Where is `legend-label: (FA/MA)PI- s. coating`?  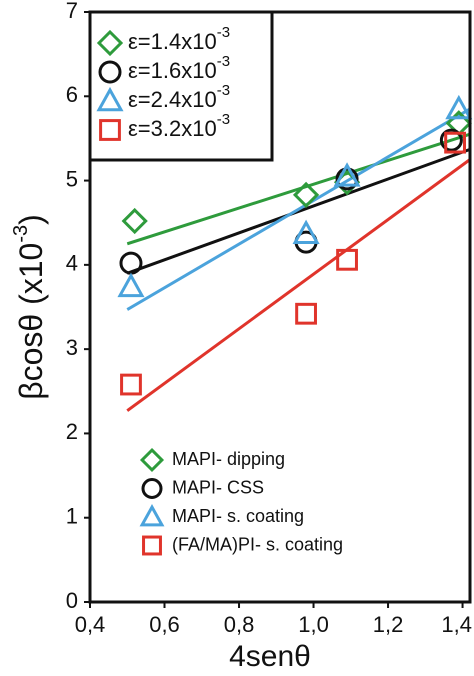
legend-label: (FA/MA)PI- s. coating is located at coordinates (257, 544).